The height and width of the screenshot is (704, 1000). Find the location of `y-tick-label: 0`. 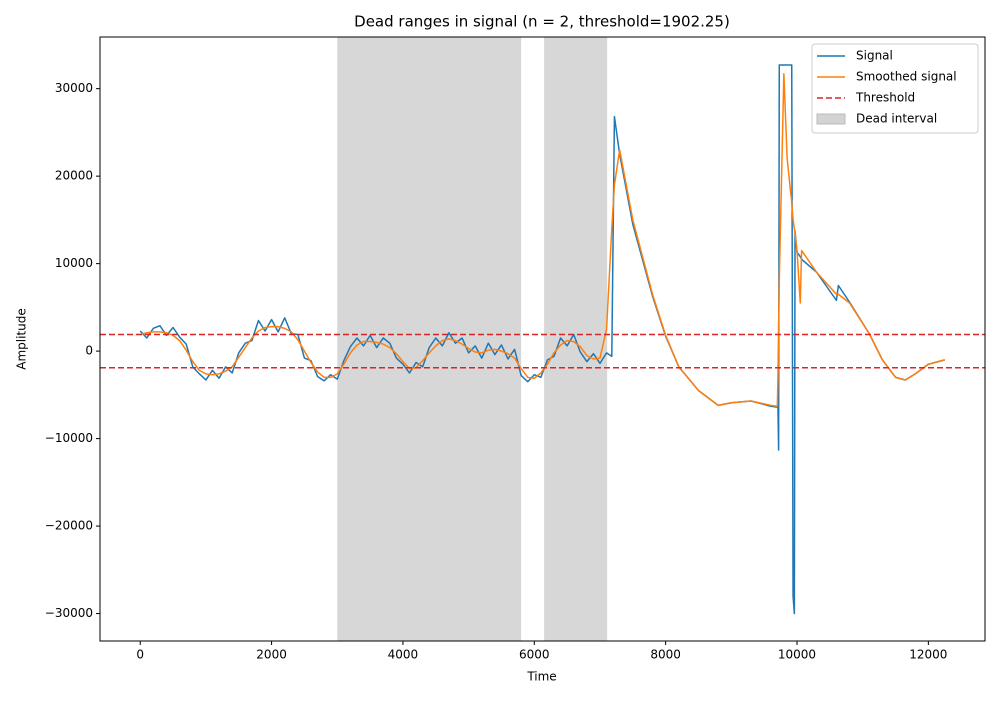

y-tick-label: 0 is located at coordinates (89, 351).